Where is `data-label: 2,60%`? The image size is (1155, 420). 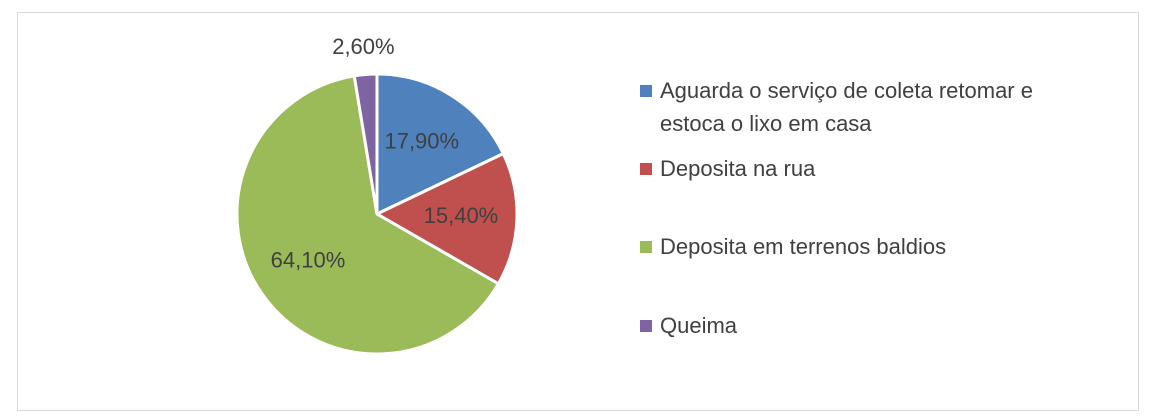 data-label: 2,60% is located at coordinates (363, 46).